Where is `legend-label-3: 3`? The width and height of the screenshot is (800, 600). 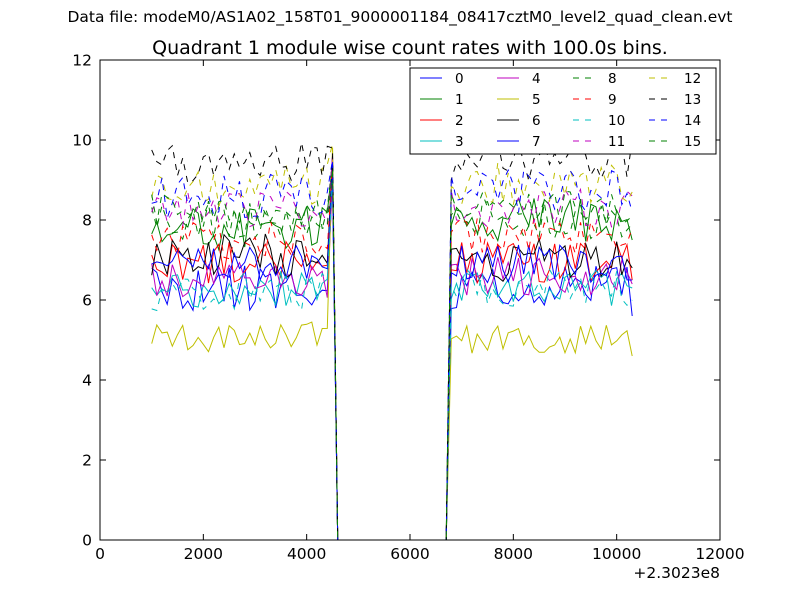
legend-label-3: 3 is located at coordinates (459, 142).